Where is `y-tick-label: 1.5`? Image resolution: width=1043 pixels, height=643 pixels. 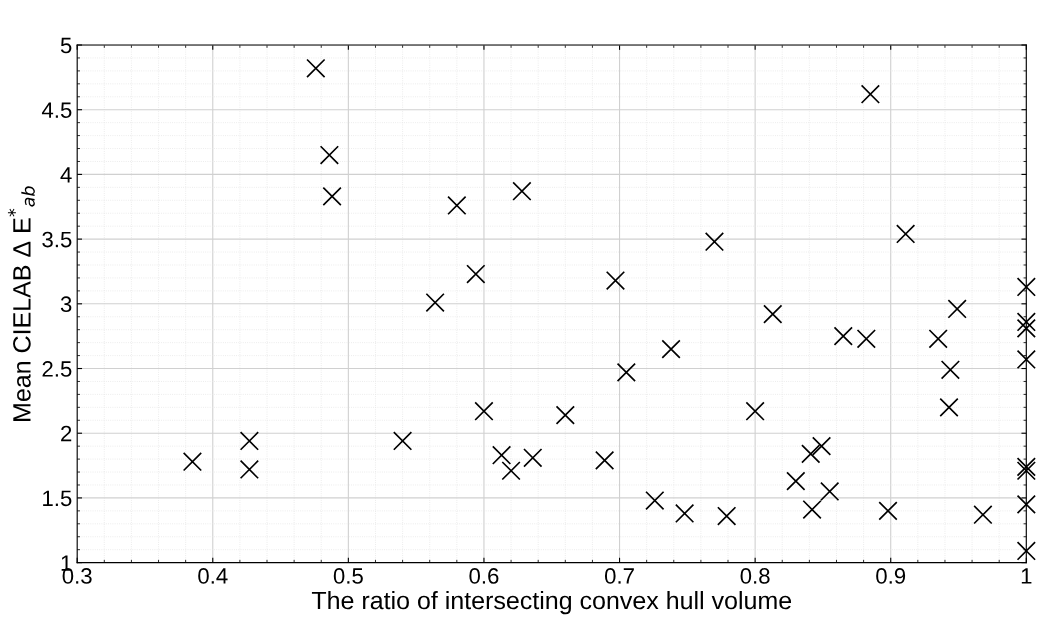 y-tick-label: 1.5 is located at coordinates (57, 498).